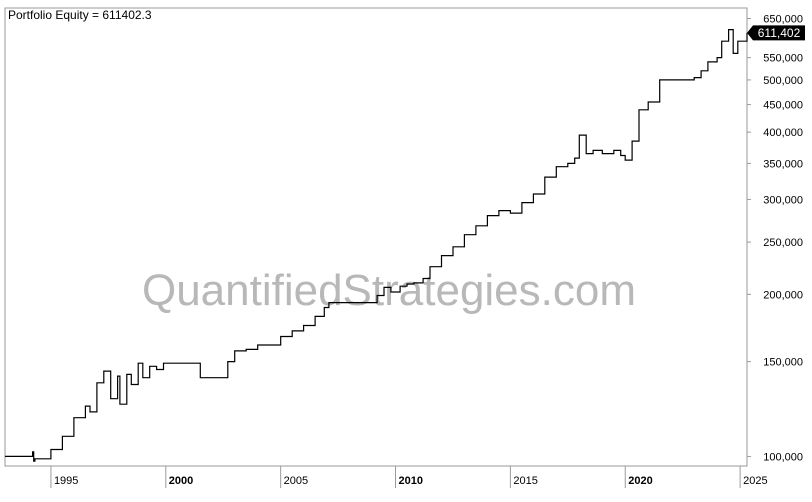 This screenshot has width=812, height=502. What do you see at coordinates (783, 133) in the screenshot?
I see `y-tick-label: 400,000` at bounding box center [783, 133].